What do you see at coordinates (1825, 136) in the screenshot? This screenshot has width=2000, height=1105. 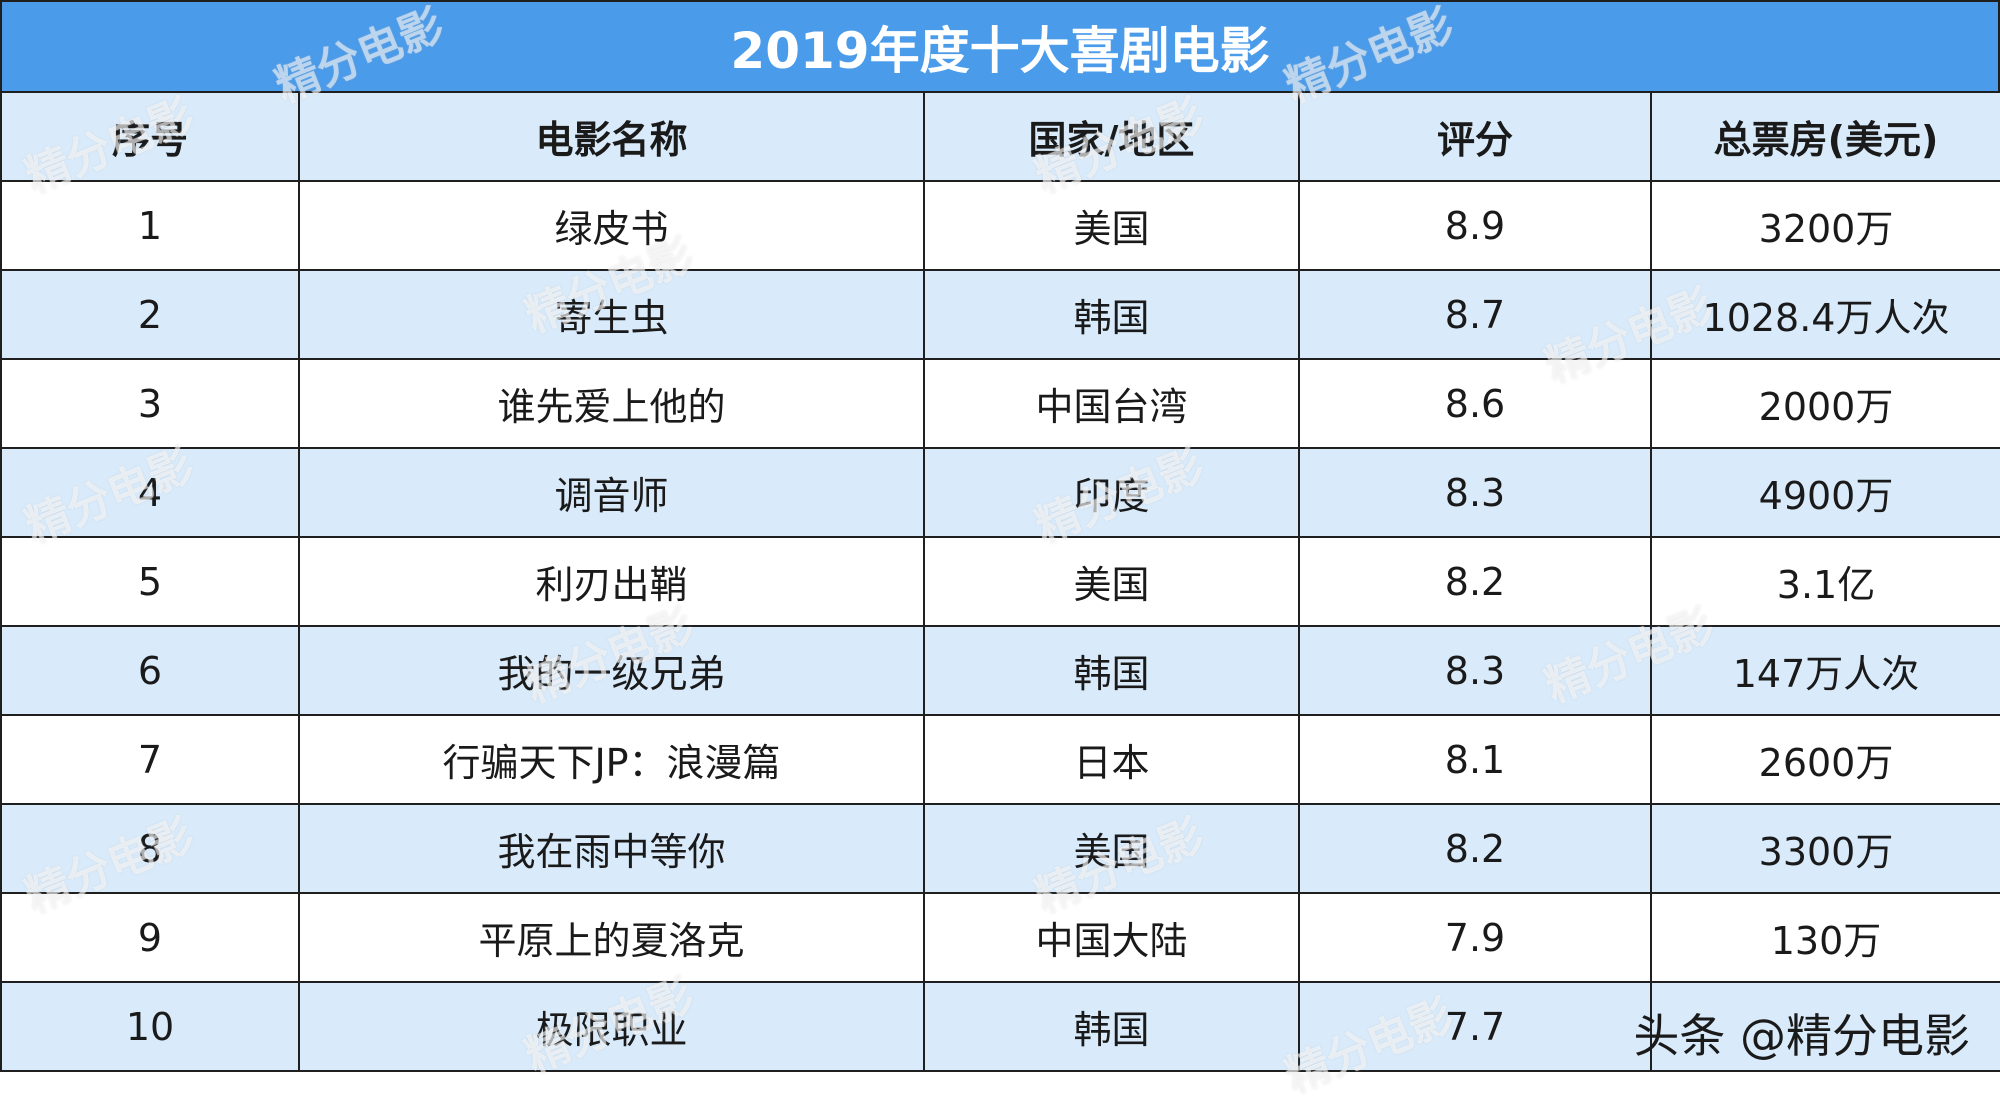 I see `header-boxoffice: 总票房(美元)` at bounding box center [1825, 136].